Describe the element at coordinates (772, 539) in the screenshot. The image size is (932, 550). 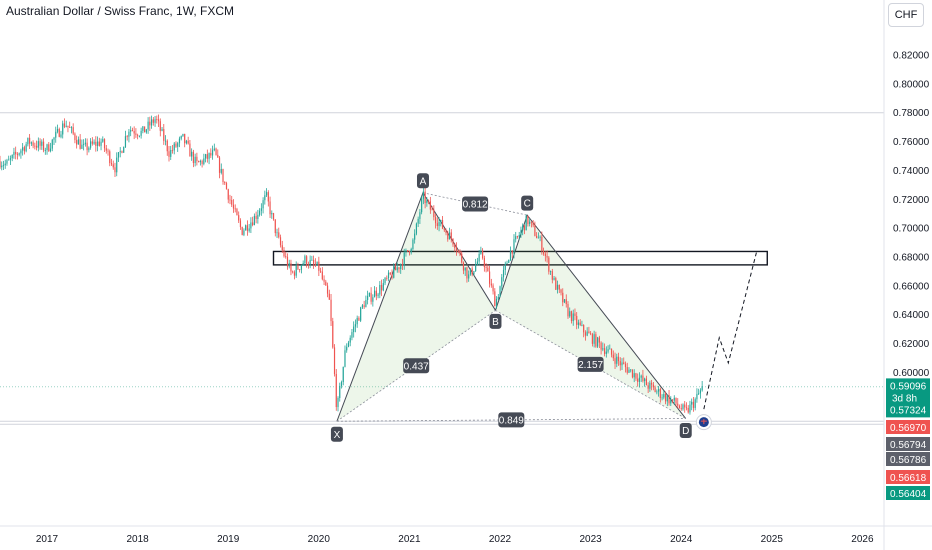
I see `x-tick-label: 2025` at that location.